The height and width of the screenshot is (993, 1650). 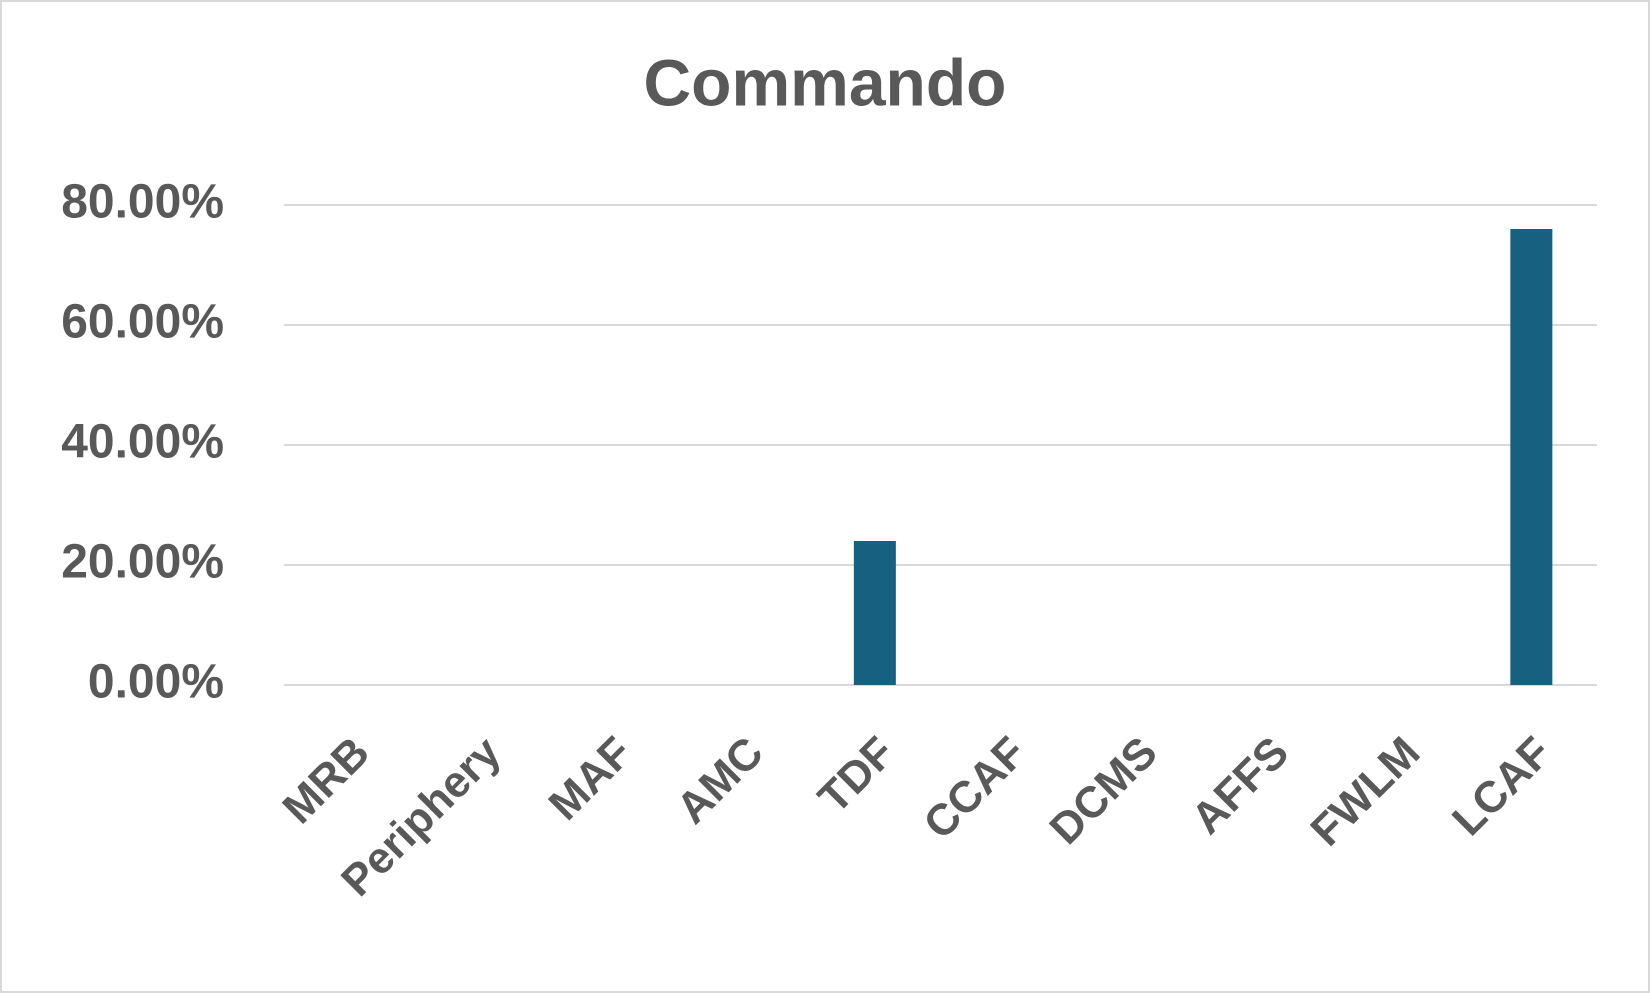 What do you see at coordinates (156, 682) in the screenshot?
I see `y-tick-label: 0.00%` at bounding box center [156, 682].